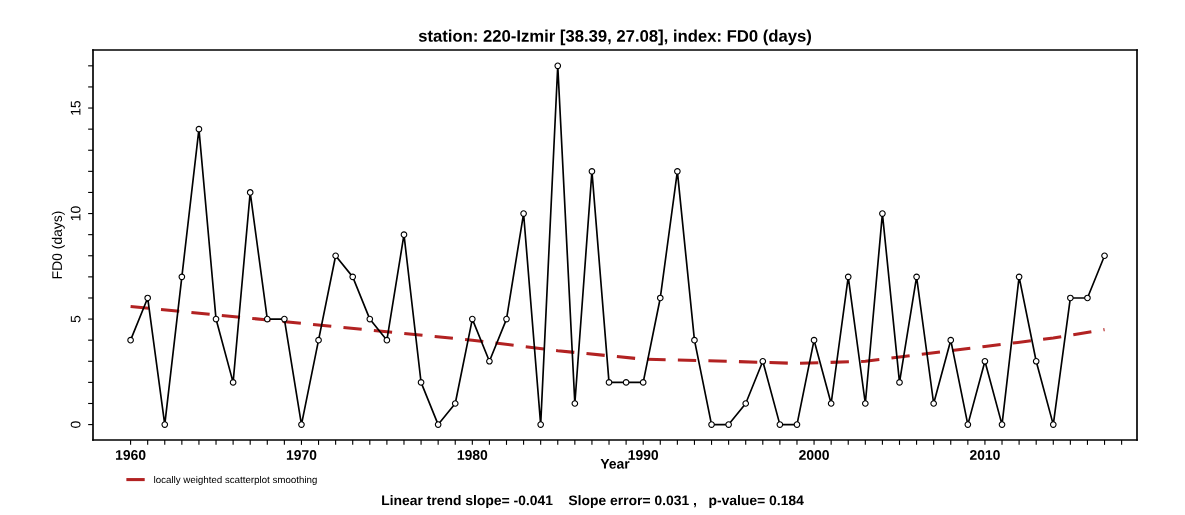  What do you see at coordinates (301, 455) in the screenshot?
I see `x-tick-label: 1970` at bounding box center [301, 455].